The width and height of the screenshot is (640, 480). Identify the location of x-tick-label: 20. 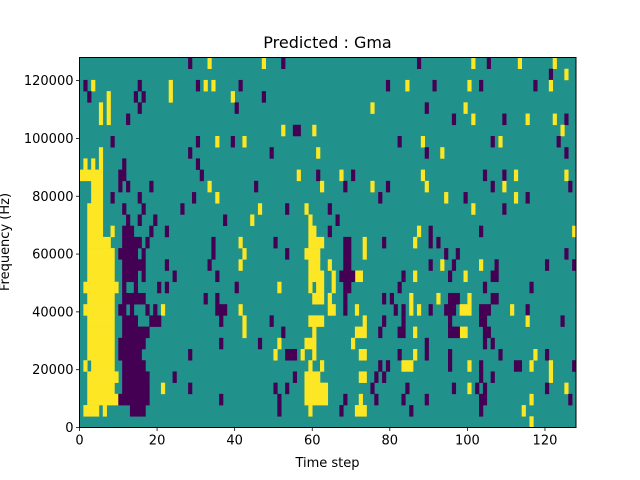
(157, 441).